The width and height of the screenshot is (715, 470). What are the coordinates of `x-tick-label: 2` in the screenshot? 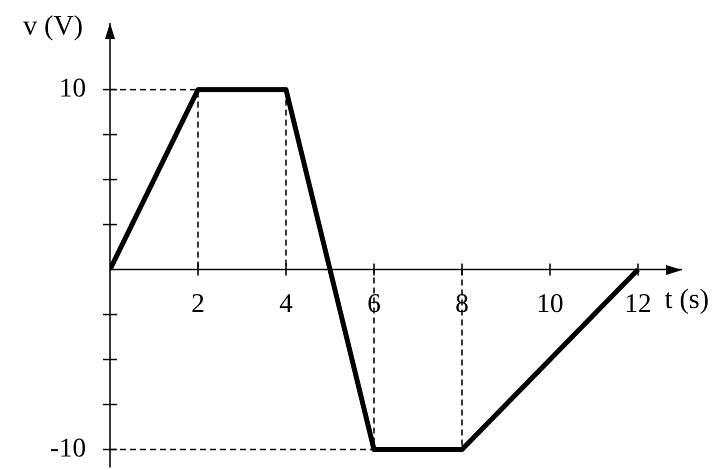 It's located at (198, 303).